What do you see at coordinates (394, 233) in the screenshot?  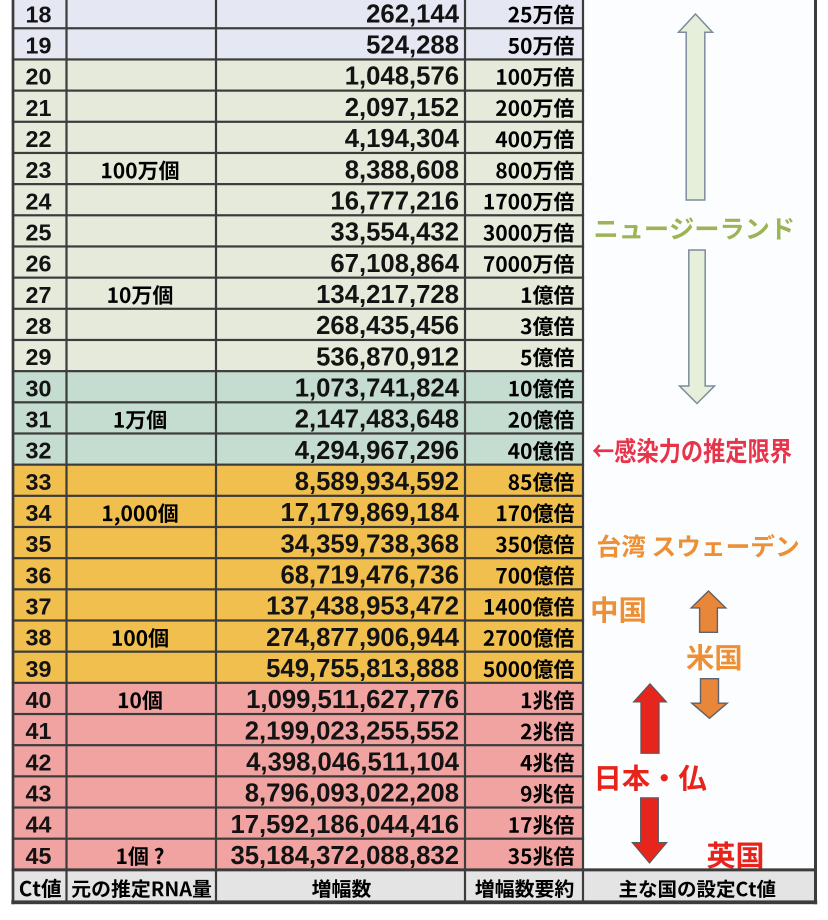 I see `svg-text: 33,554,432` at bounding box center [394, 233].